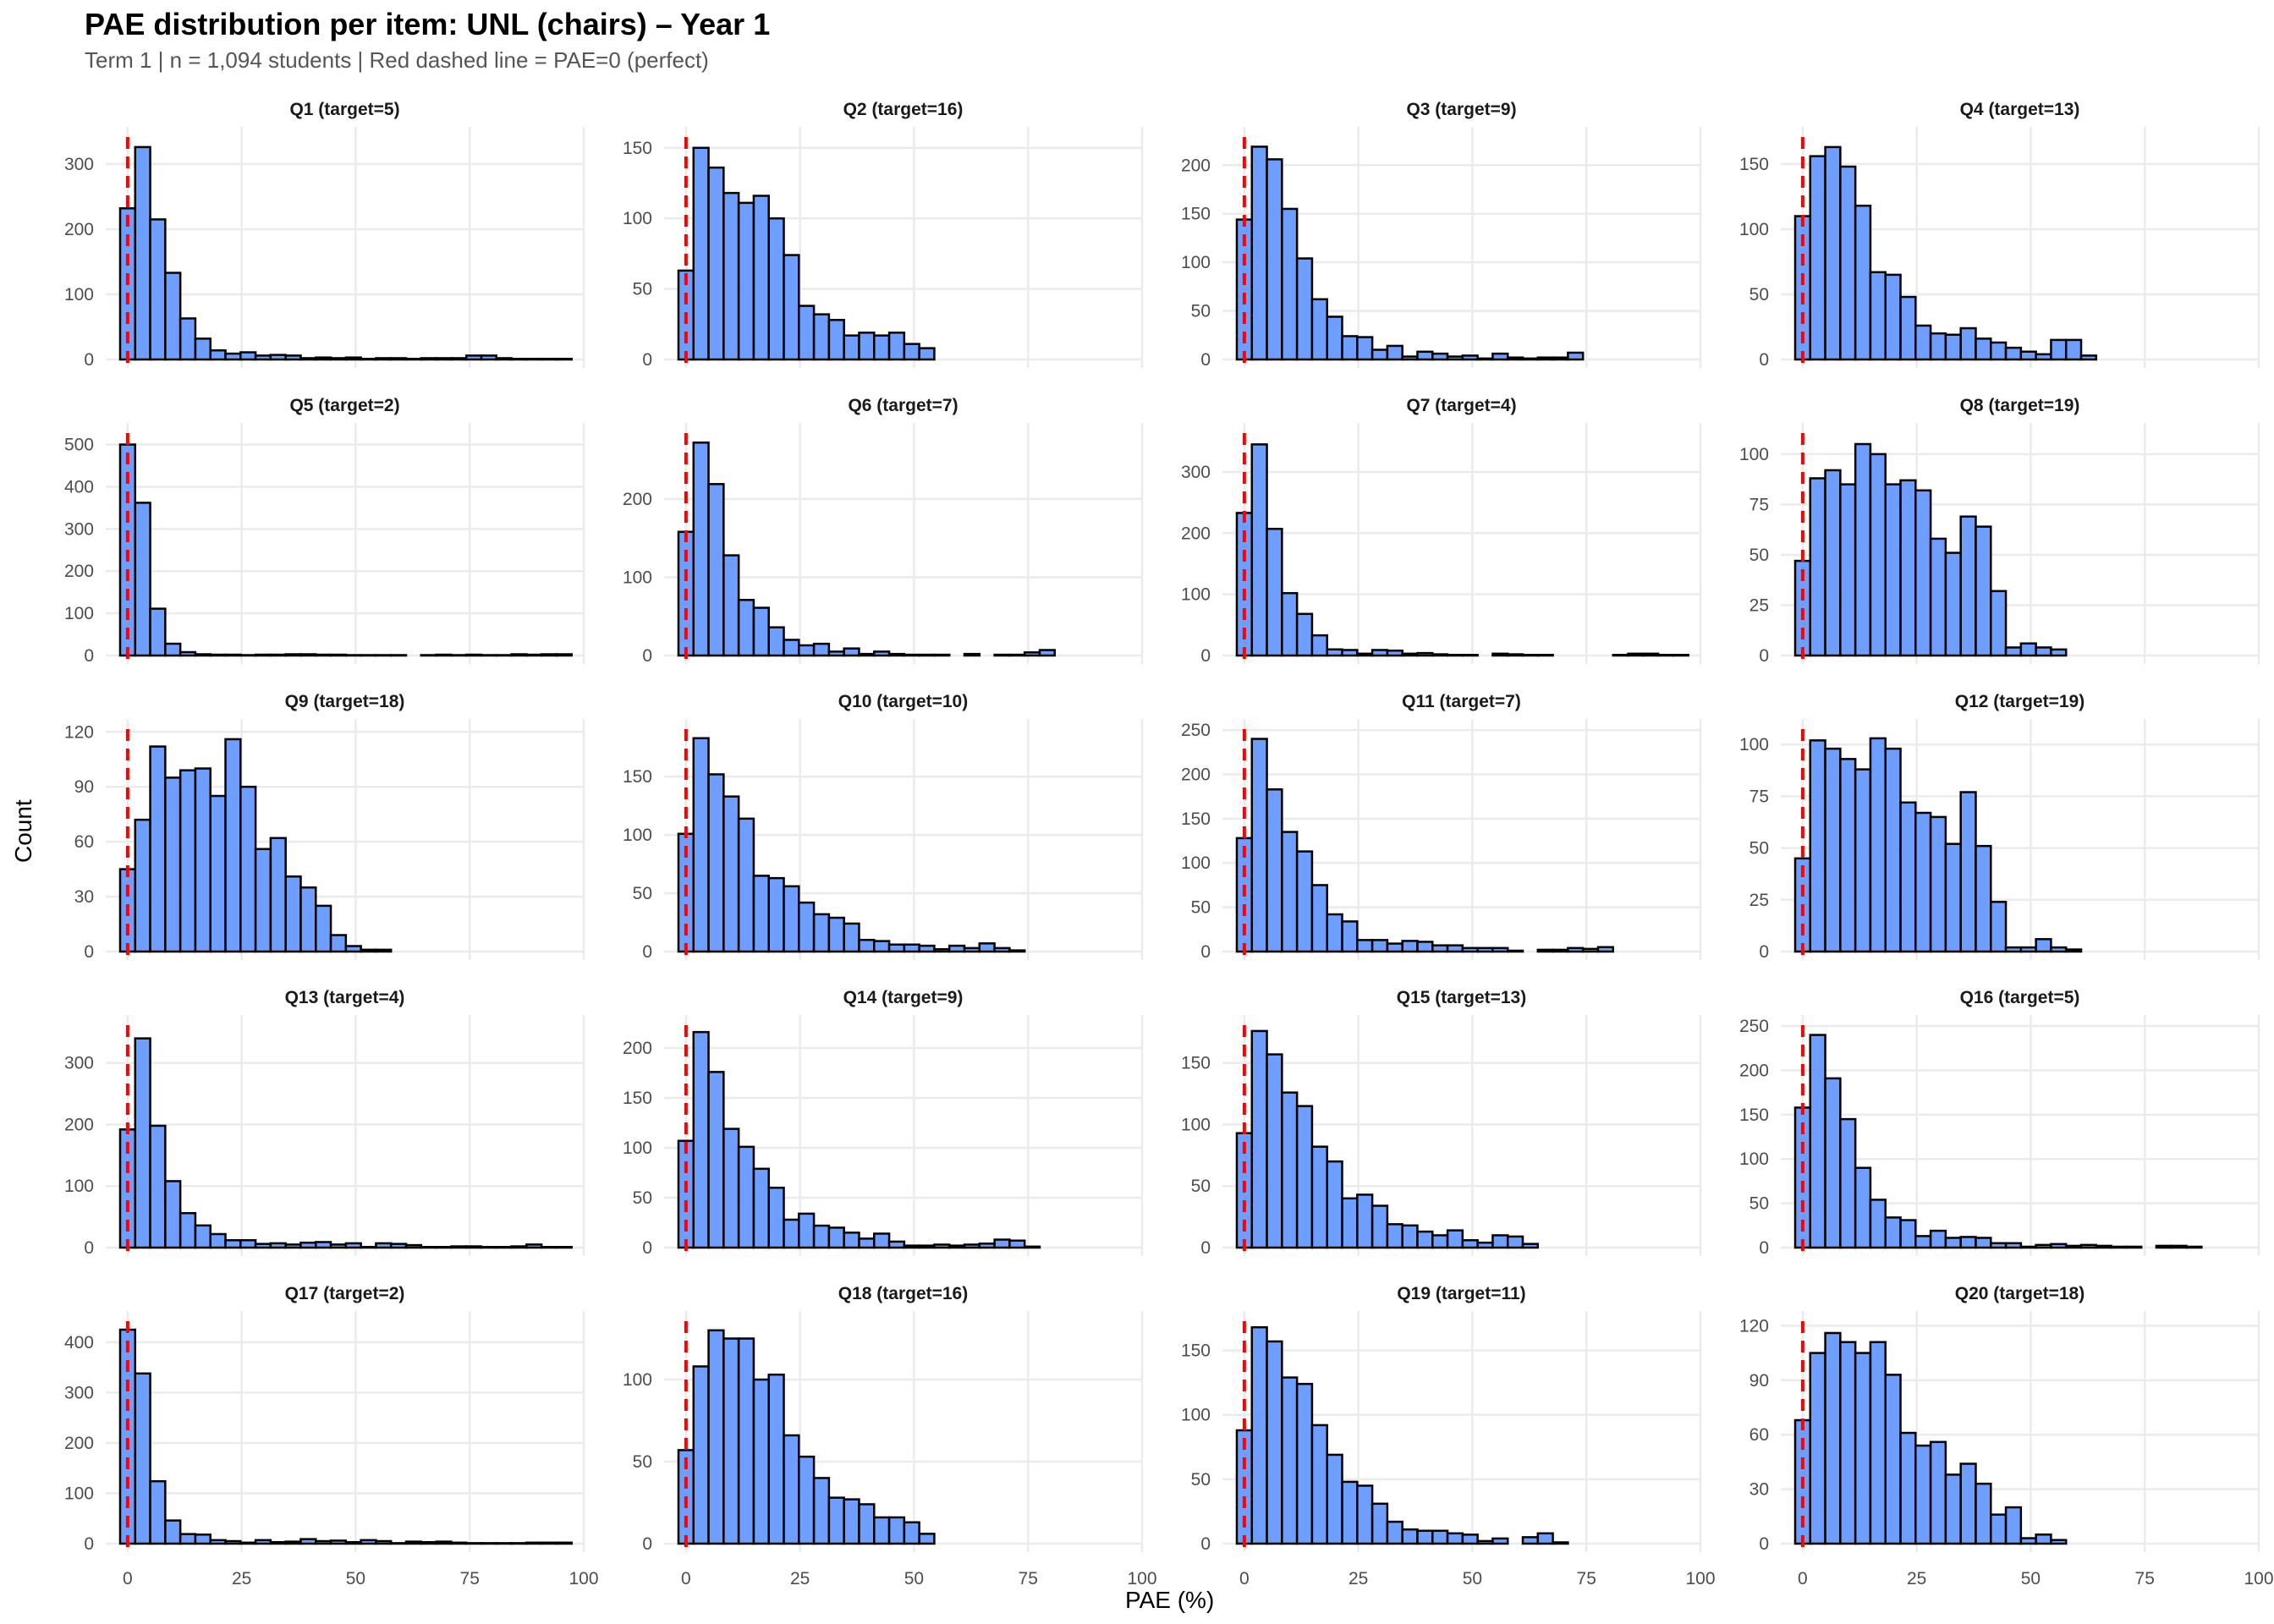 The height and width of the screenshot is (1624, 2274). Describe the element at coordinates (1442, 235) in the screenshot. I see `facet-panel: Q3 (target=9) 0 50 100 150 200` at that location.